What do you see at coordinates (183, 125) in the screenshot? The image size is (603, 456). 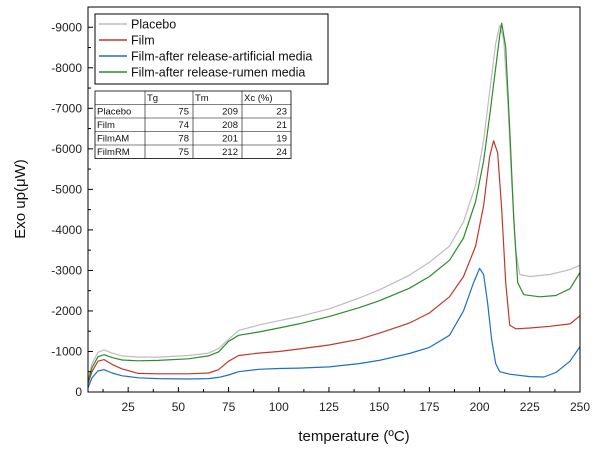 I see `table-cell-1-1: 74` at bounding box center [183, 125].